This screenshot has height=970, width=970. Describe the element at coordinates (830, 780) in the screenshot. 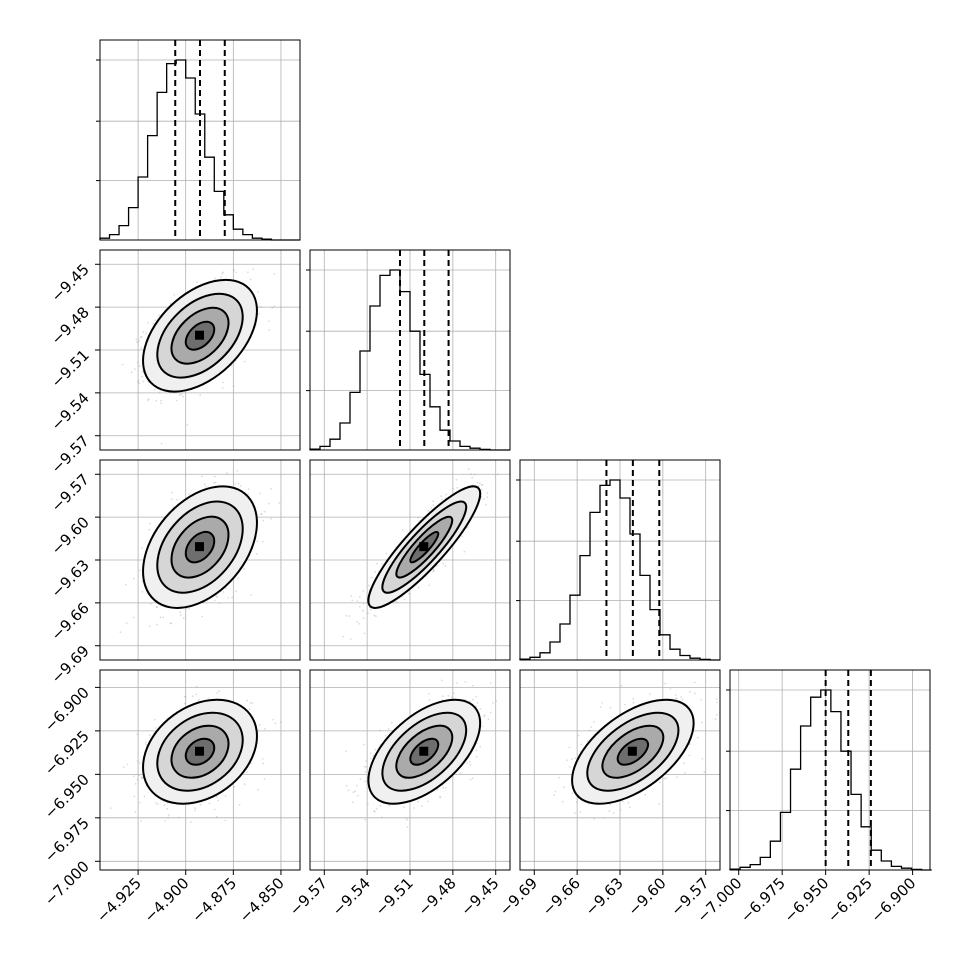

I see `histogram-step` at that location.